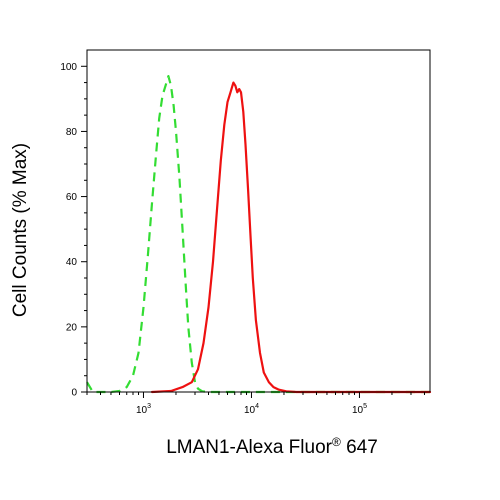 The image size is (500, 500). What do you see at coordinates (72, 197) in the screenshot?
I see `y-tick-label: 60` at bounding box center [72, 197].